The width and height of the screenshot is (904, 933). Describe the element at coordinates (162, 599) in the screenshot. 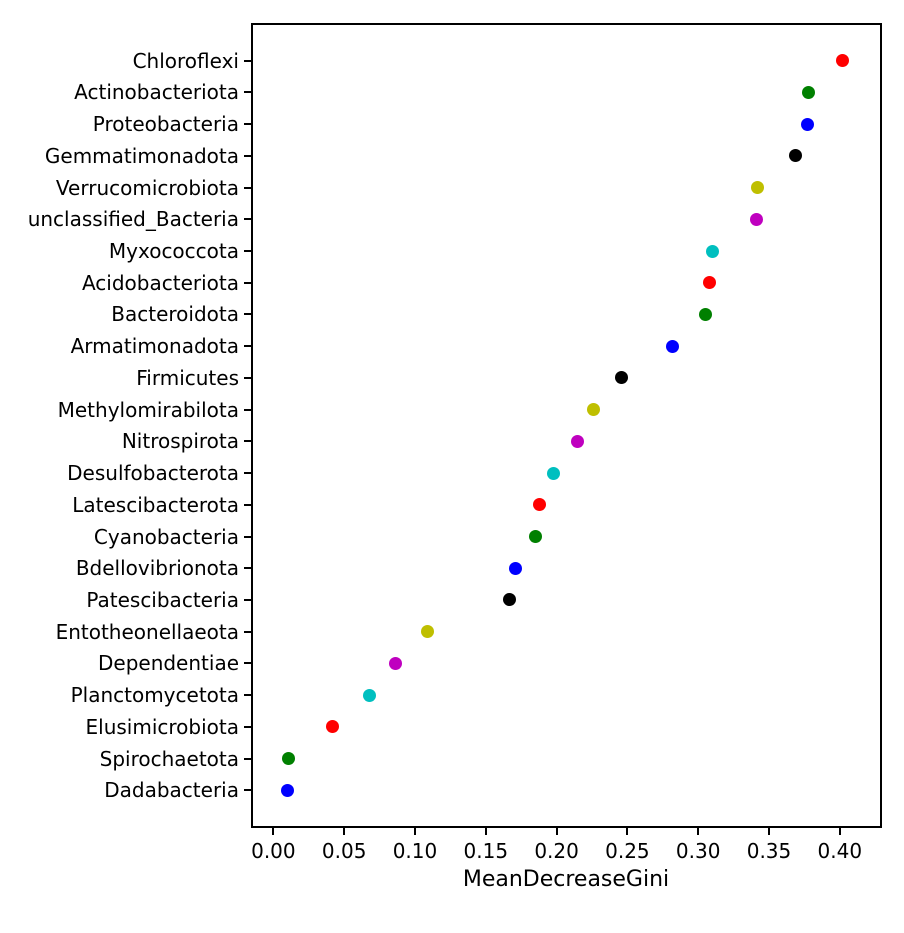

I see `y-axis-category-label: Patescibacteria` at that location.